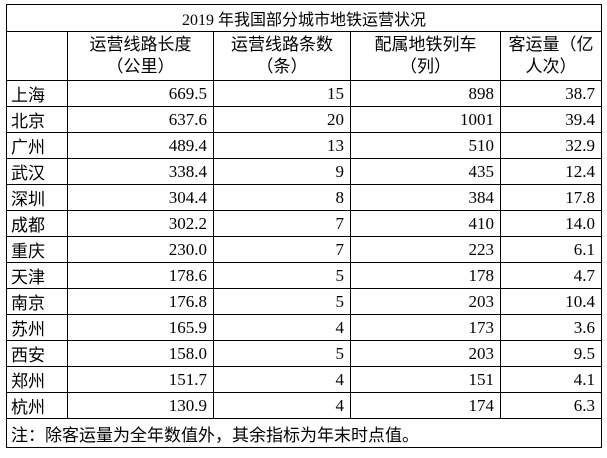 This screenshot has height=458, width=607. I want to click on value-cell: 158.0, so click(140, 353).